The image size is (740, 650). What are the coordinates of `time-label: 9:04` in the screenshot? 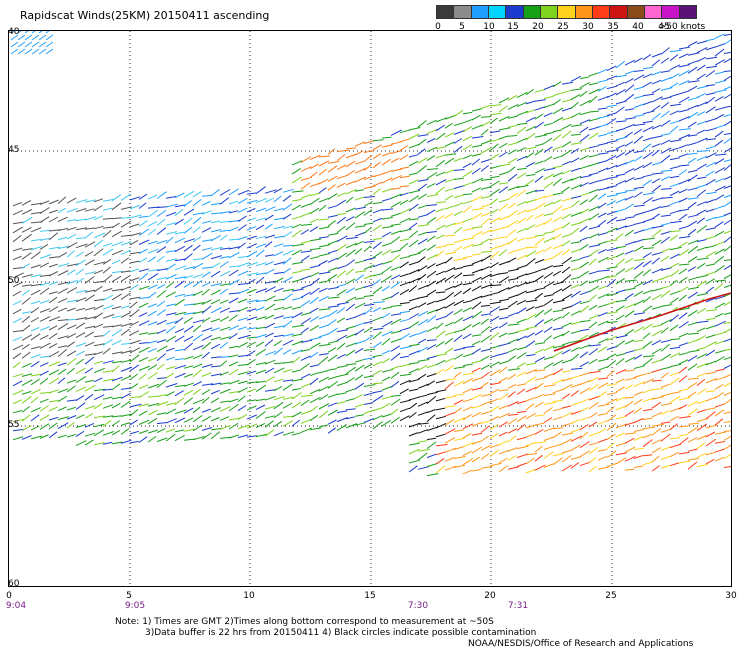 It's located at (16, 606).